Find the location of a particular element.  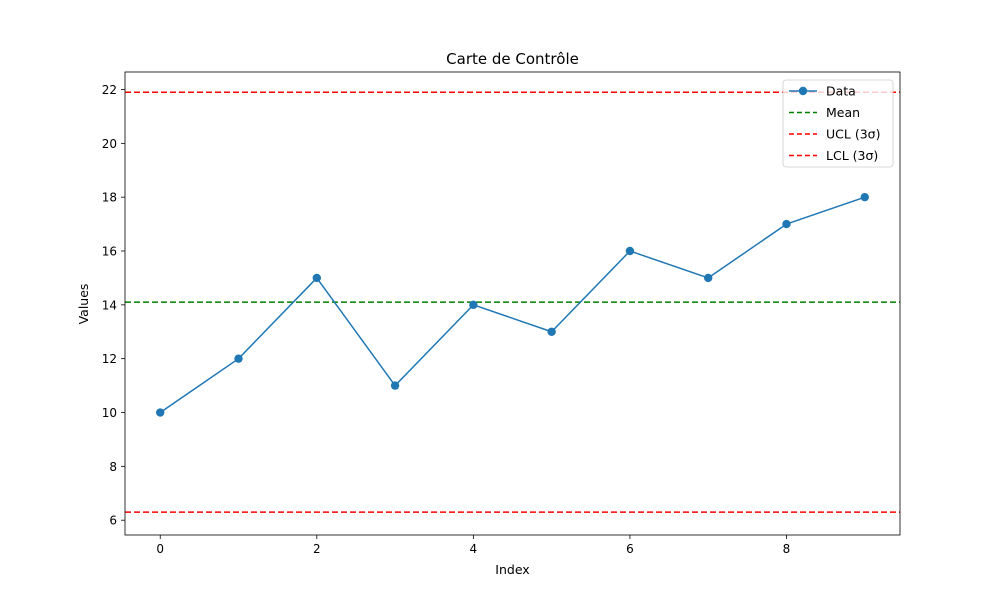

legend-box is located at coordinates (838, 123).